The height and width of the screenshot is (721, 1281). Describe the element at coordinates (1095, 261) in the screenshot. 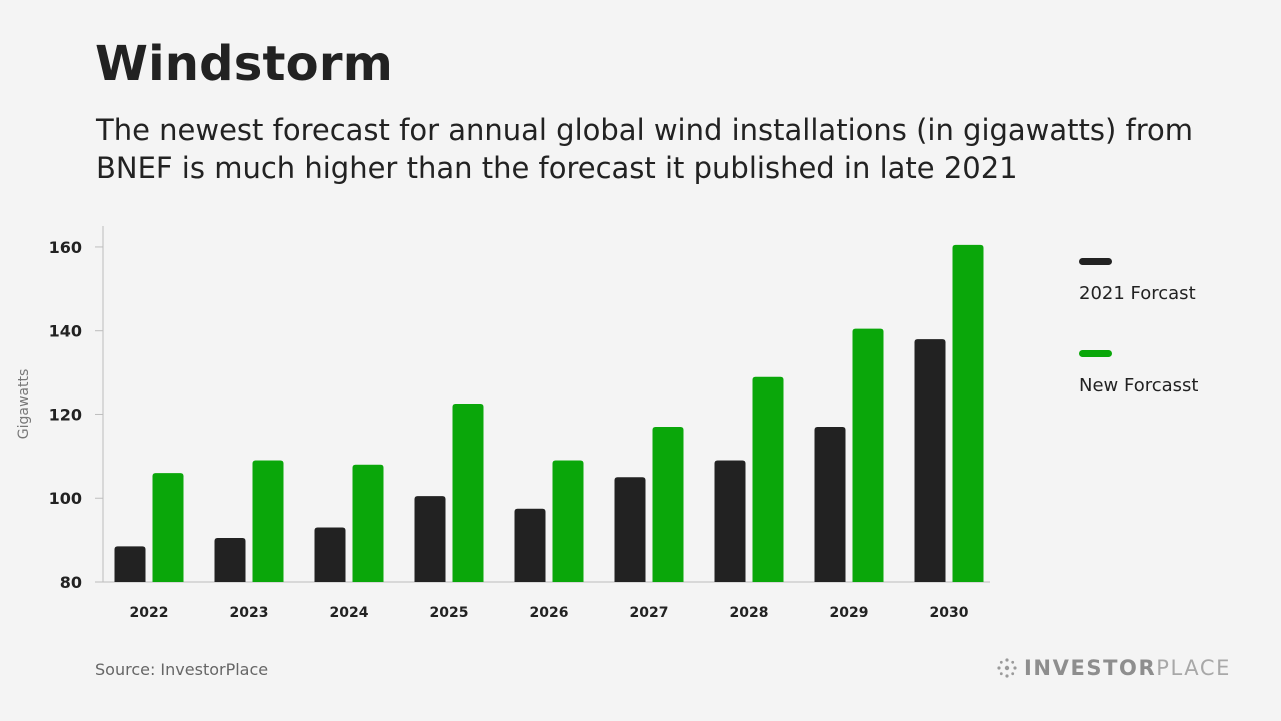

I see `legend-swatch-2021-forecast` at that location.